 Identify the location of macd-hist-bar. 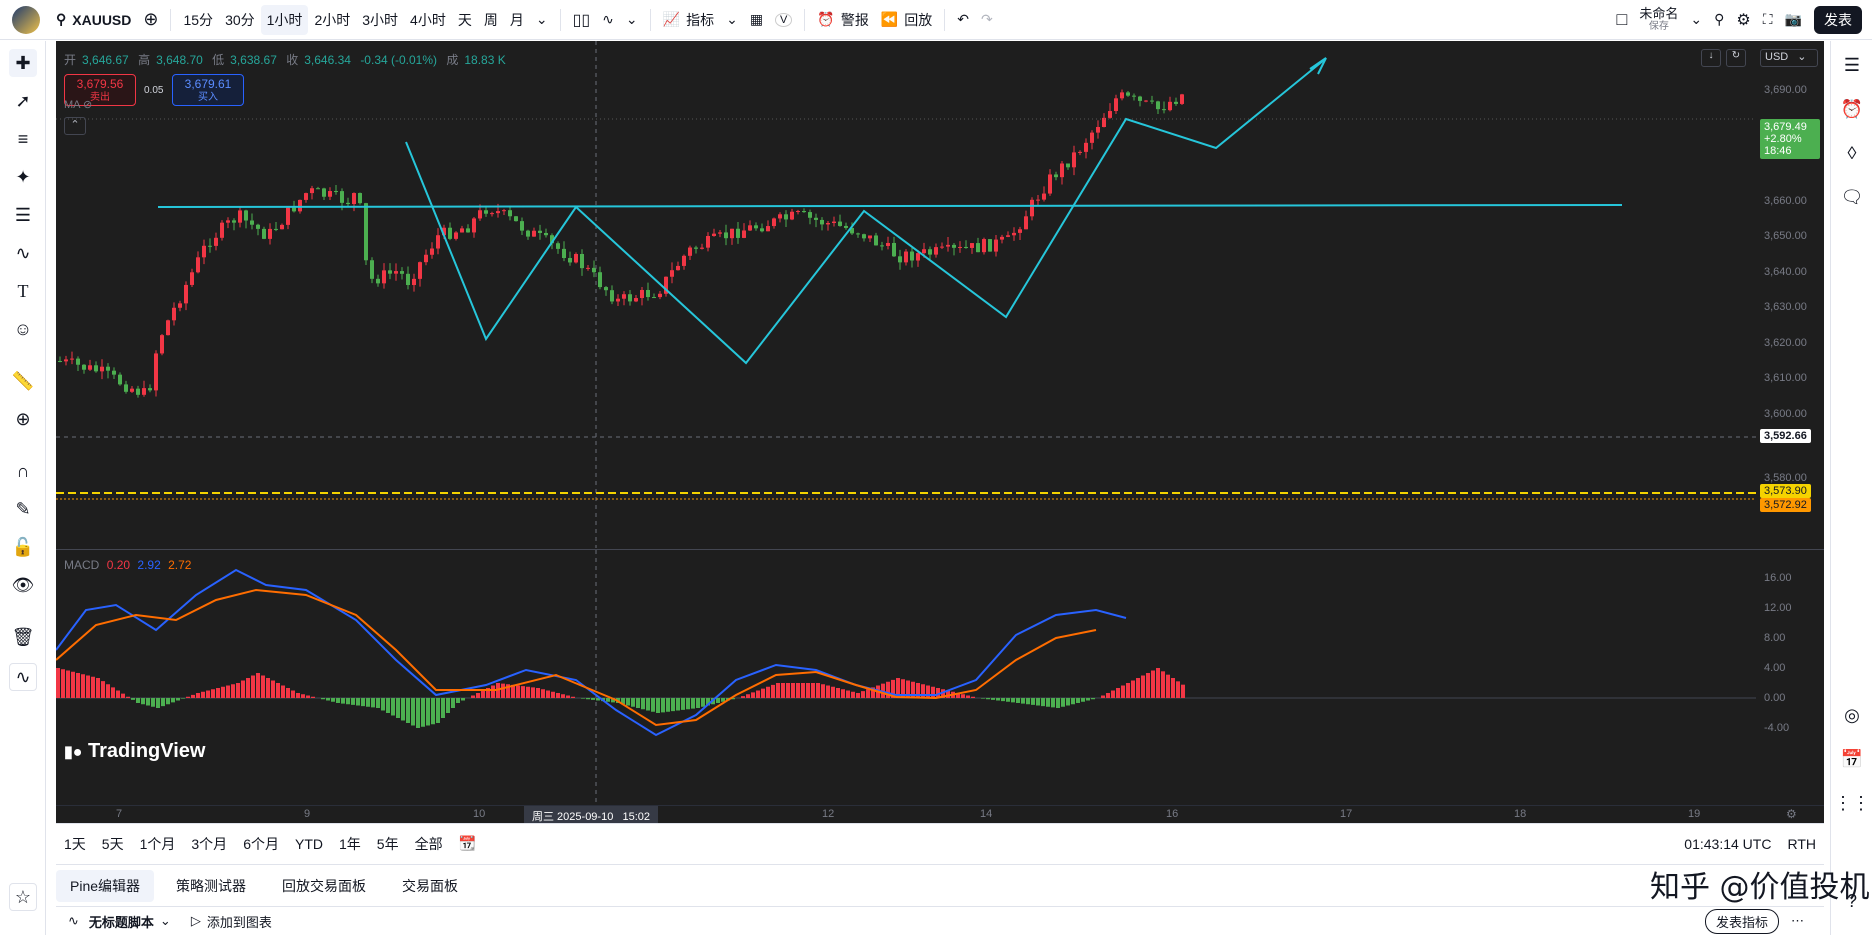
(213, 693).